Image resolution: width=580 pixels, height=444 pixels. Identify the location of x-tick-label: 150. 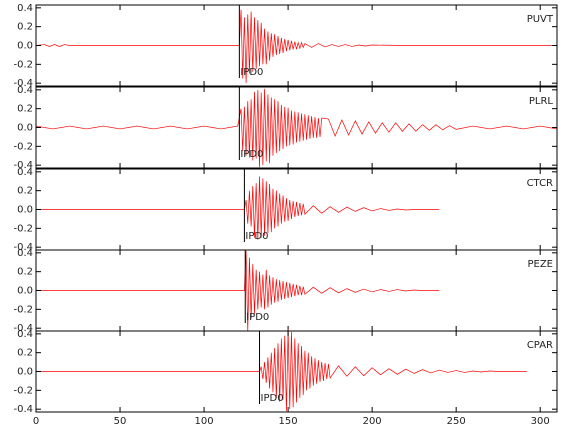
(288, 421).